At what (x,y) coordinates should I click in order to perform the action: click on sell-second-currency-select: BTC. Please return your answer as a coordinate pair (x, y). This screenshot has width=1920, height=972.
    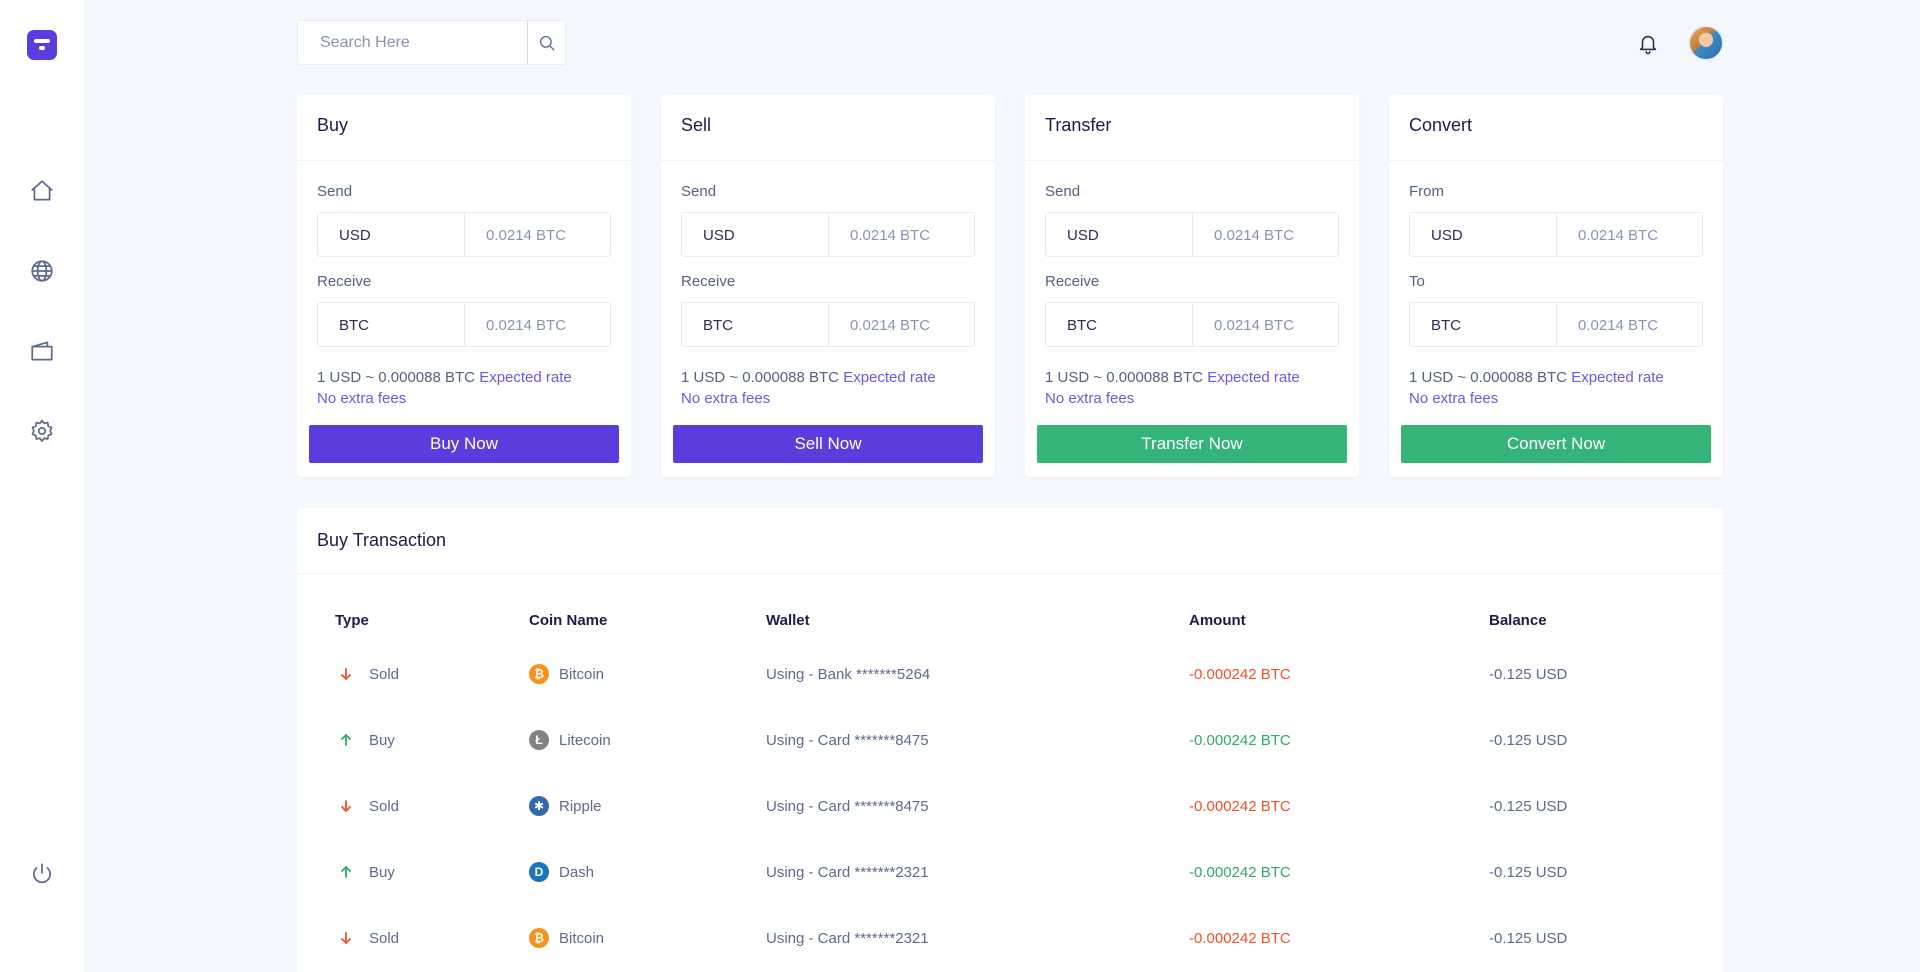
    Looking at the image, I should click on (755, 324).